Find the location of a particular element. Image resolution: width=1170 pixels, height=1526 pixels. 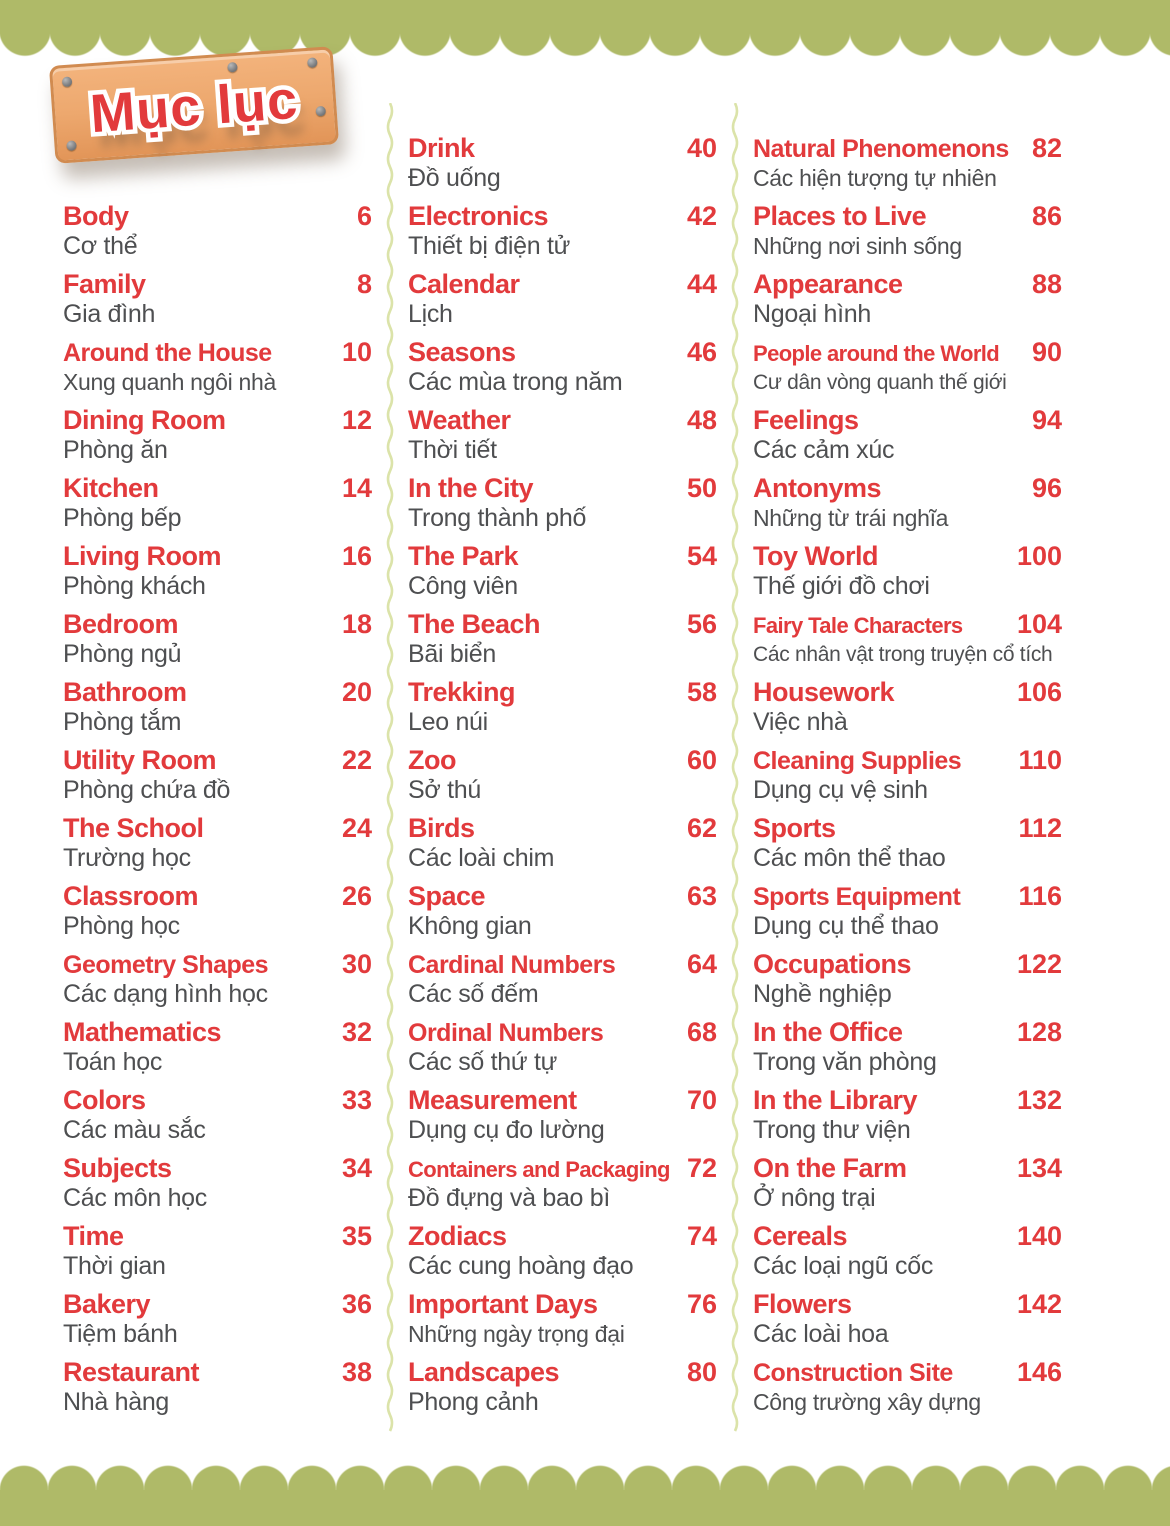

entry-title-vi: Dụng cụ đo lường is located at coordinates (506, 1130).